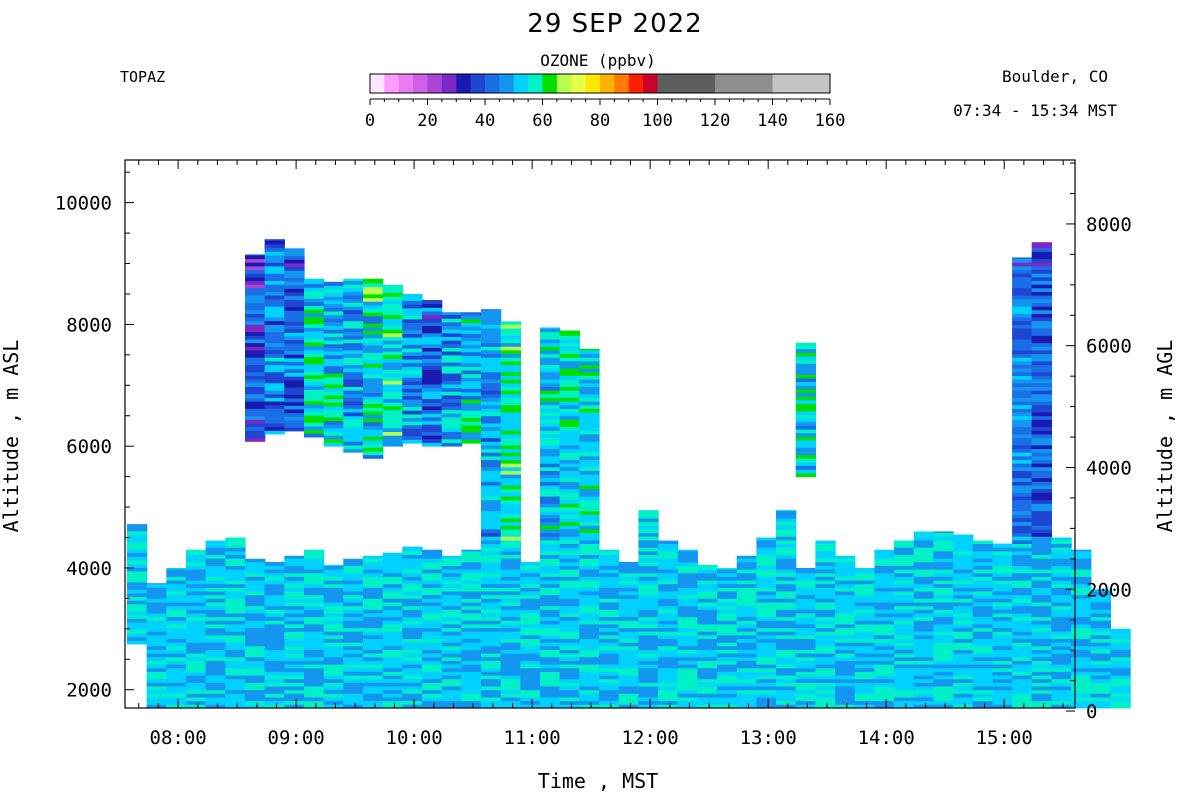 The image size is (1200, 800). What do you see at coordinates (532, 738) in the screenshot?
I see `x-tick-label: 11:00` at bounding box center [532, 738].